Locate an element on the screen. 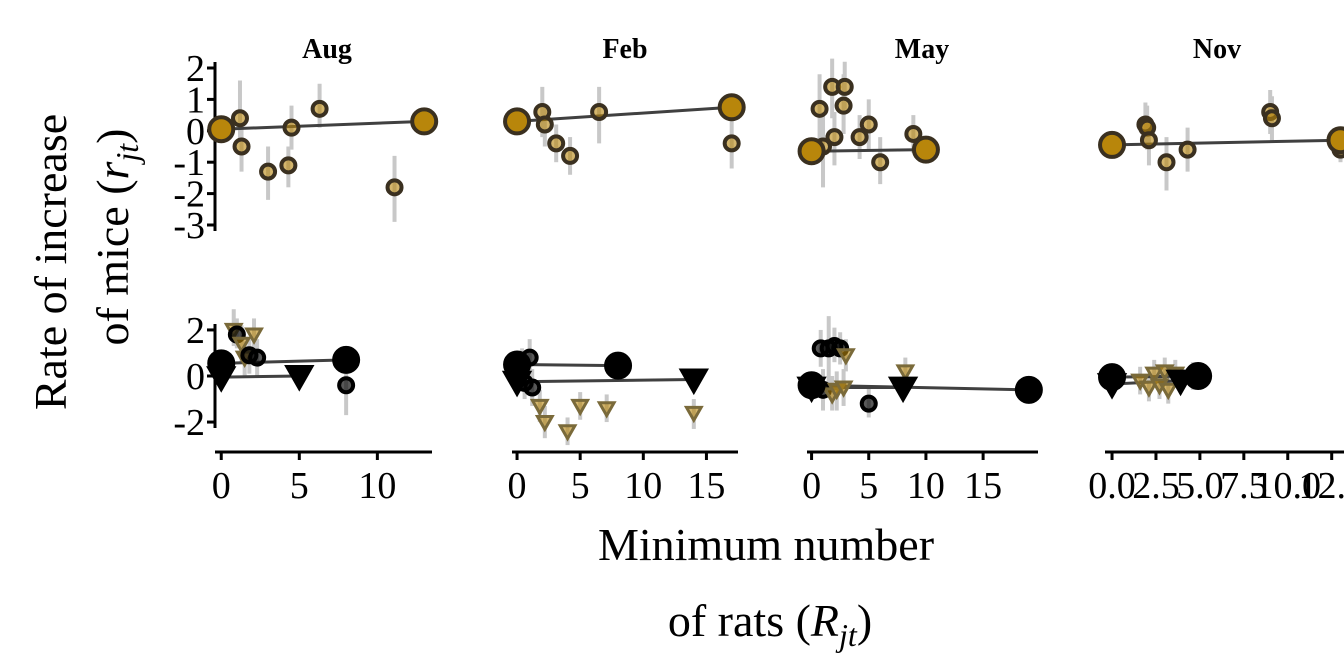  facet-strip-label: Feb is located at coordinates (624, 49).